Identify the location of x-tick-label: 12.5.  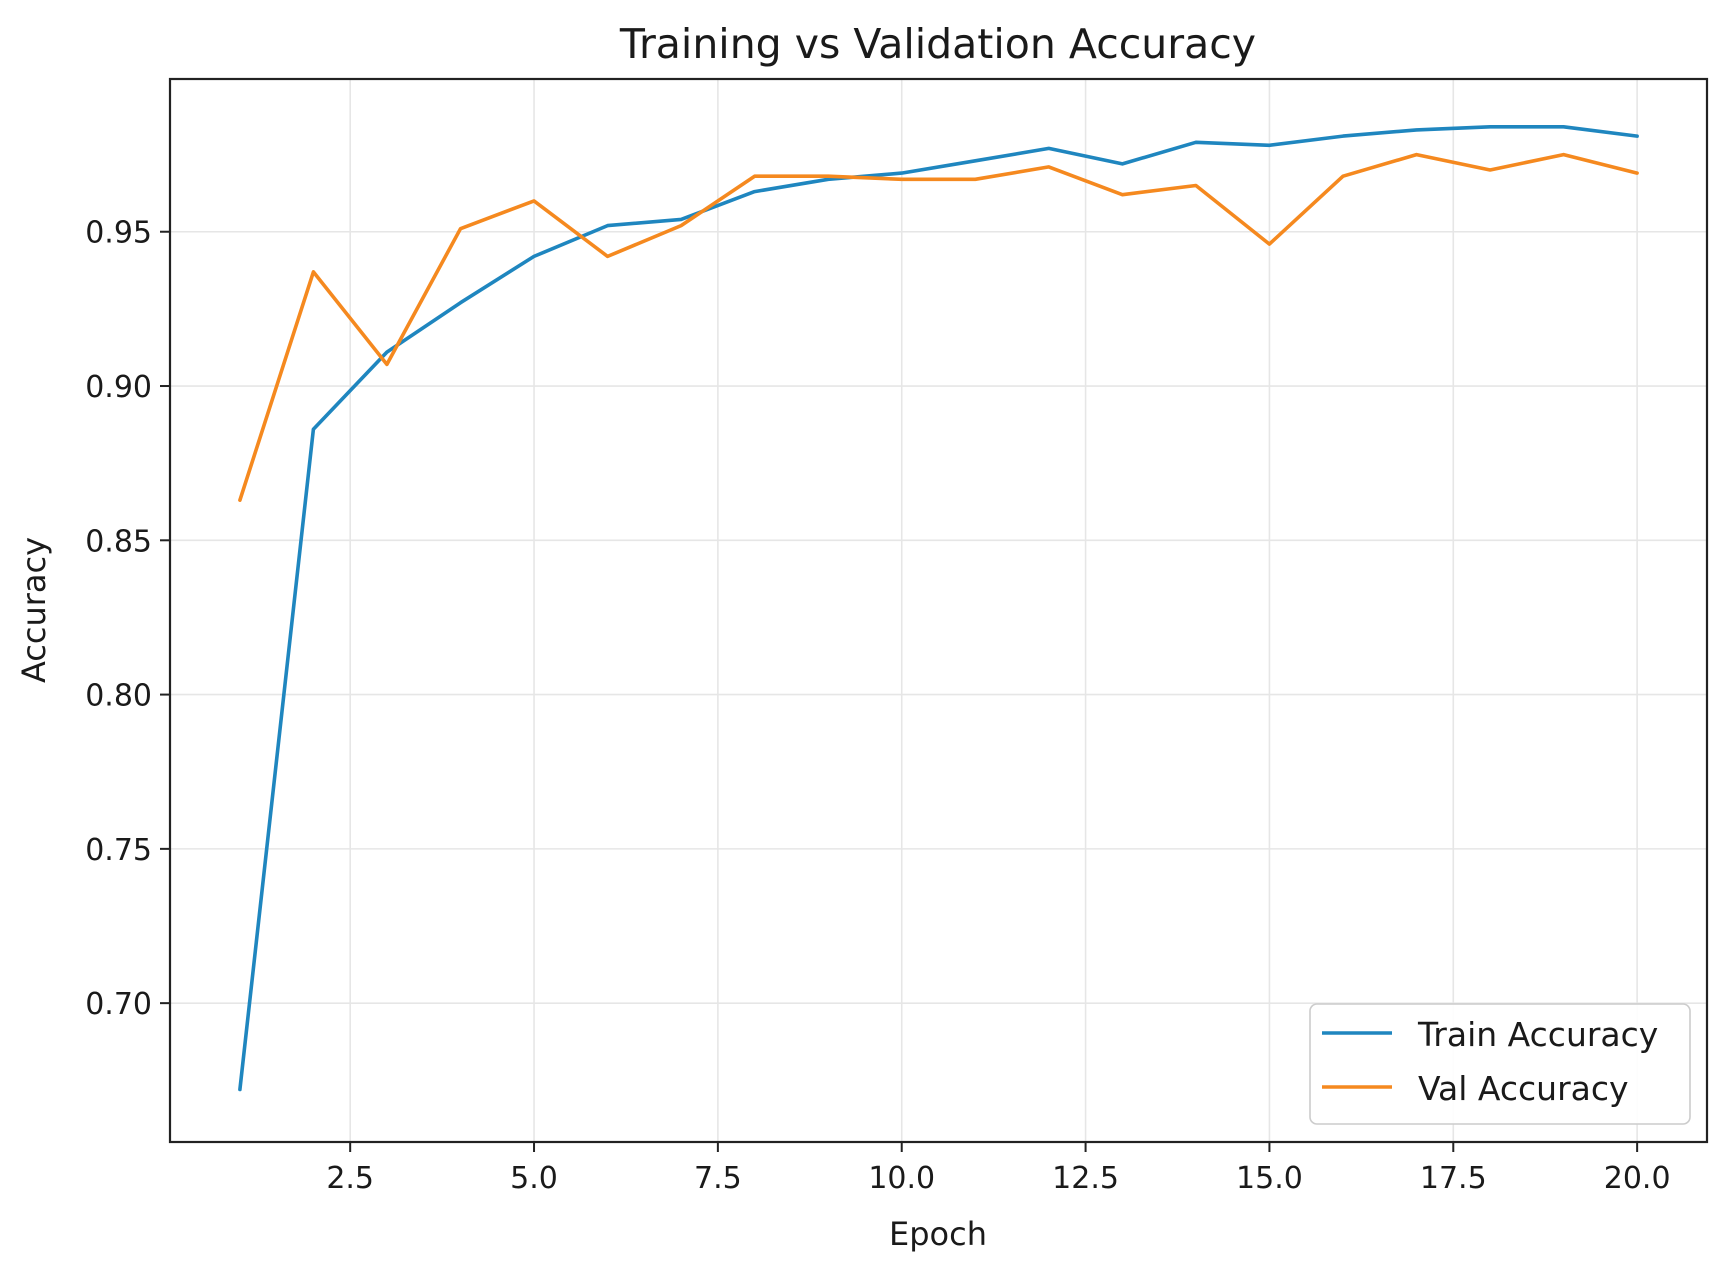
(1085, 1178).